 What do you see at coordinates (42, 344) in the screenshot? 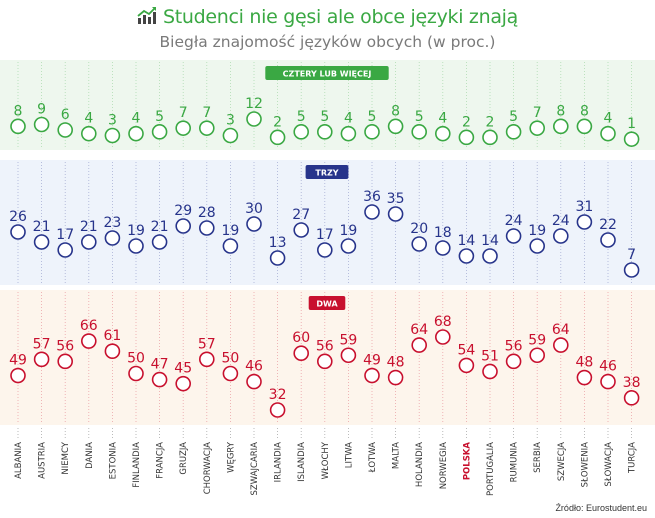
I see `data-label: 57` at bounding box center [42, 344].